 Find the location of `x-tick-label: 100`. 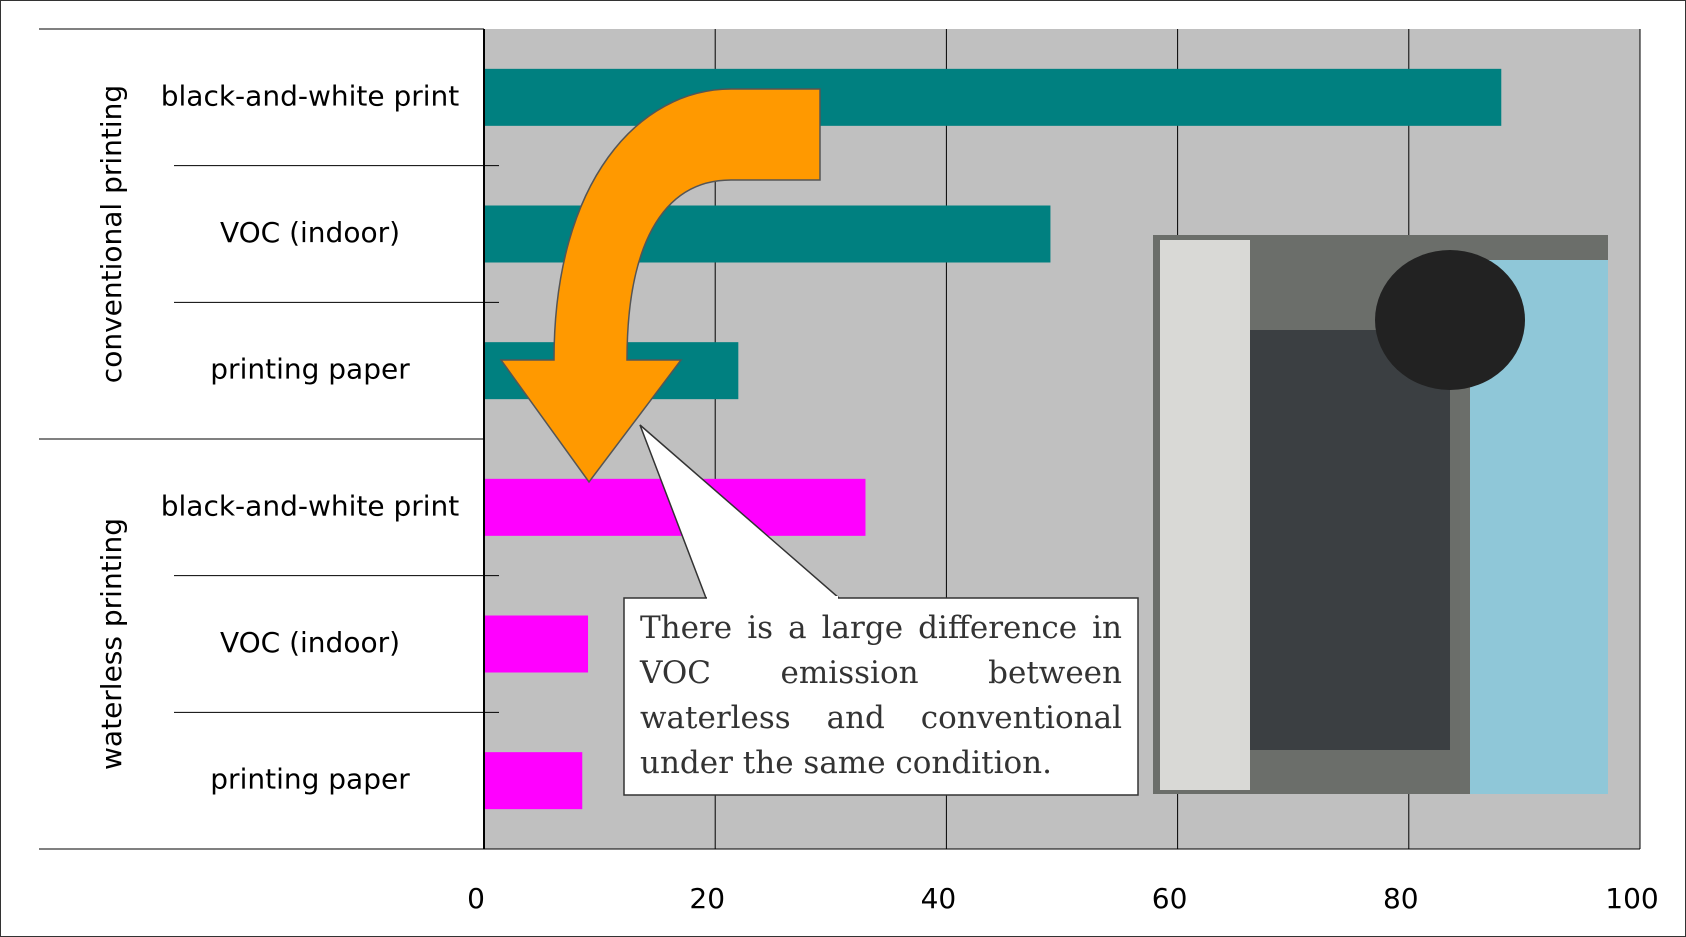

x-tick-label: 100 is located at coordinates (1631, 898).